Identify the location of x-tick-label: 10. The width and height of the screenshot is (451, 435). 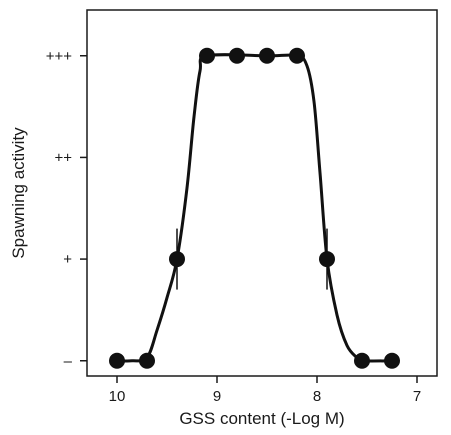
(117, 396).